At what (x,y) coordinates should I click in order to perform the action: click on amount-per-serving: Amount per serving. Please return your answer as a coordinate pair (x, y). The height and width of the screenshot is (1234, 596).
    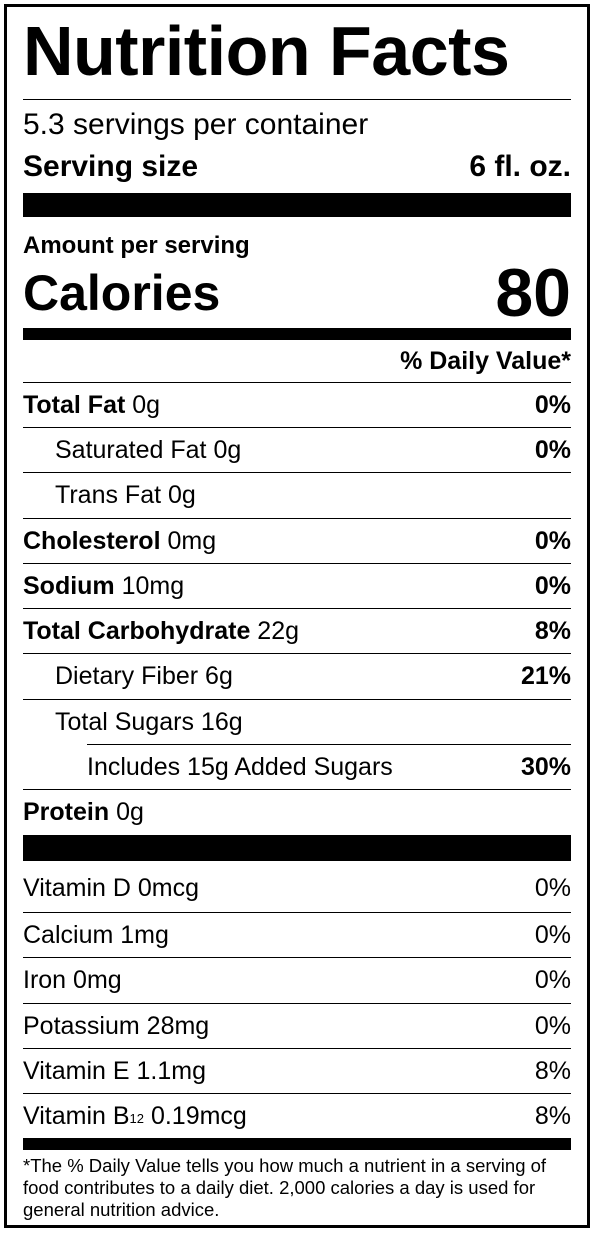
    Looking at the image, I should click on (136, 245).